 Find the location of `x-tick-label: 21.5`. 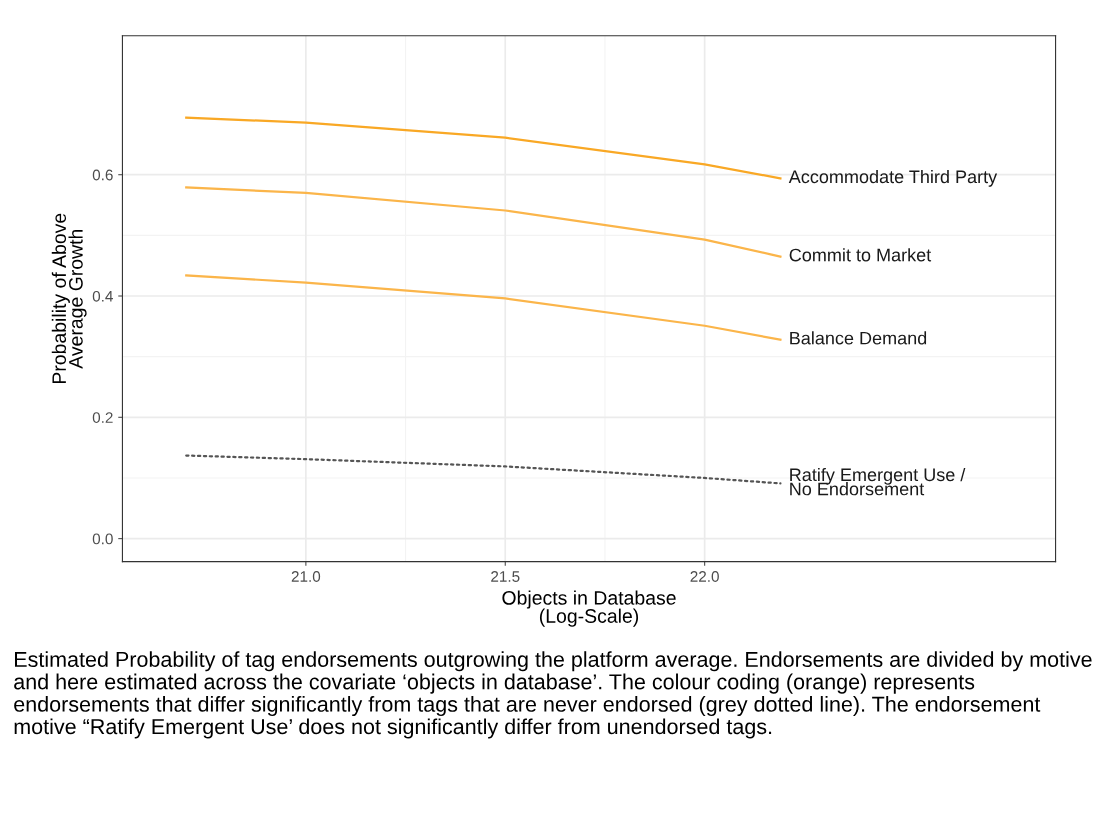

x-tick-label: 21.5 is located at coordinates (505, 576).